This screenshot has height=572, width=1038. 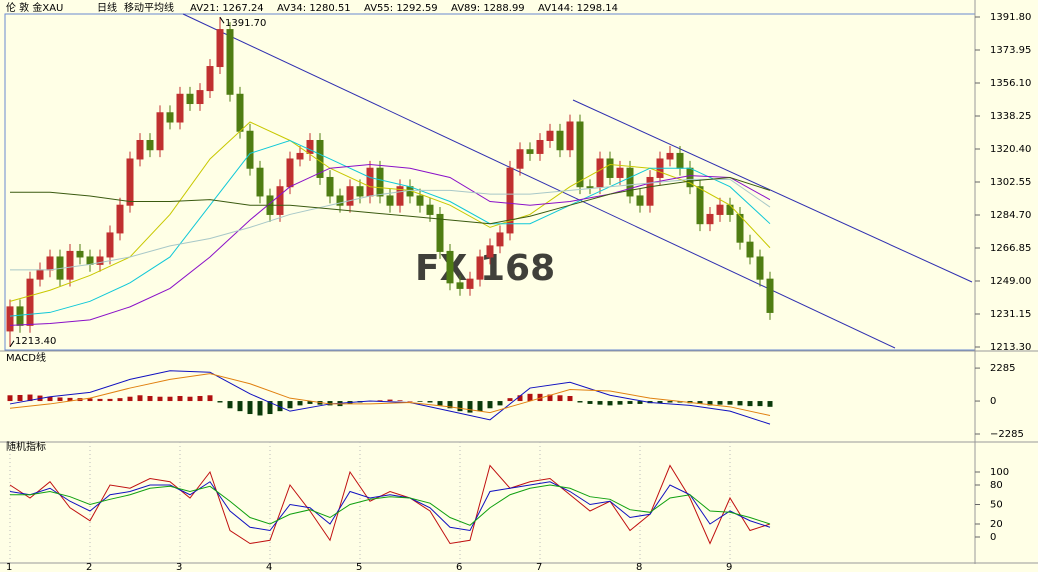 What do you see at coordinates (1010, 347) in the screenshot?
I see `y-tick-label: 1213.30` at bounding box center [1010, 347].